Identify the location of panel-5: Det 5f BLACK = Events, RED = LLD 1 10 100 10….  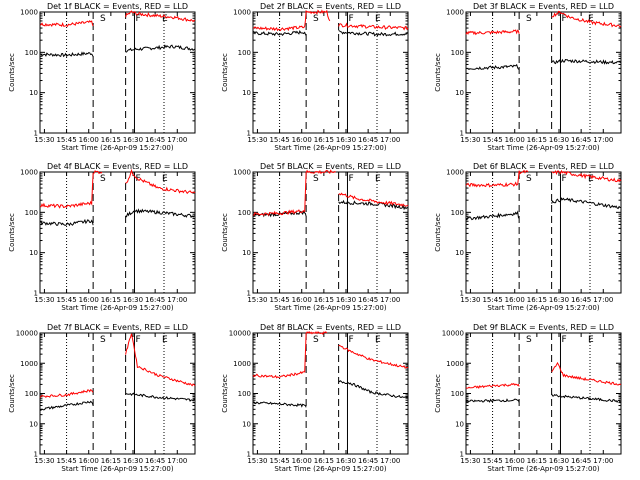
(315, 237).